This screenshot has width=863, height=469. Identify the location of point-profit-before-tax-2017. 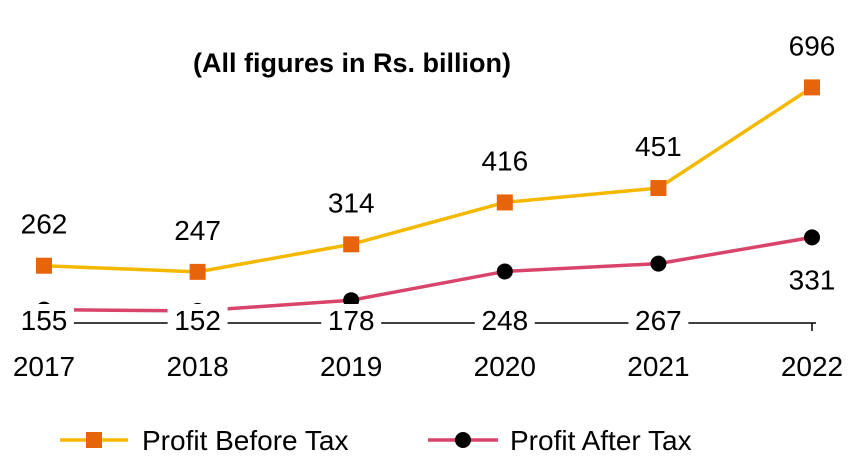
(44, 265).